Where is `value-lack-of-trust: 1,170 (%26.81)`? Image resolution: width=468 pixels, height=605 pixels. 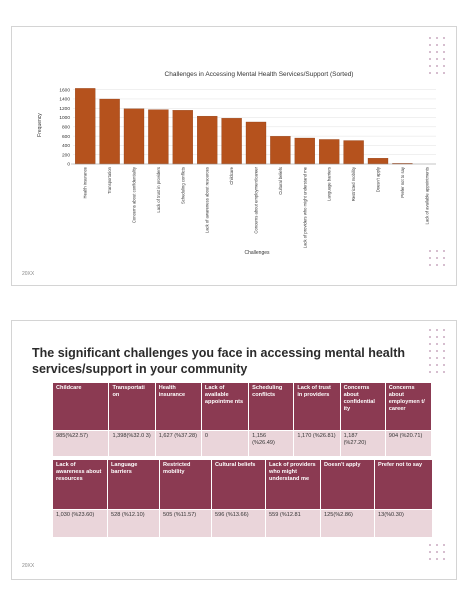
value-lack-of-trust: 1,170 (%26.81) is located at coordinates (317, 443).